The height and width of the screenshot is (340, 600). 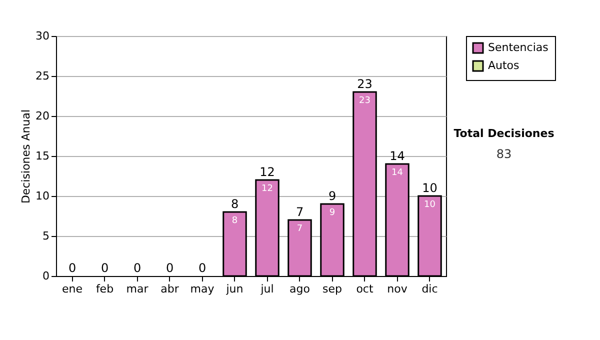 I want to click on x-tick-label: ago, so click(x=300, y=289).